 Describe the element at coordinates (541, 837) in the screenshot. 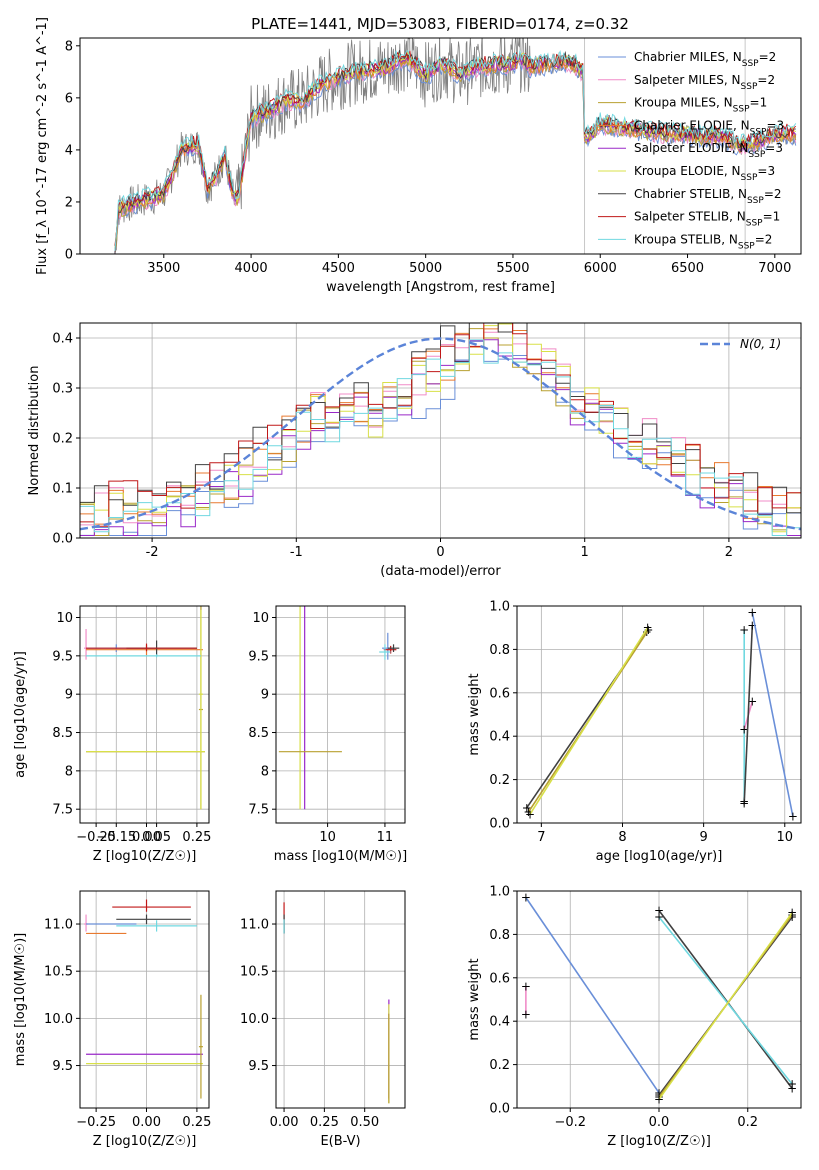

I see `x-tick-label: 7` at that location.